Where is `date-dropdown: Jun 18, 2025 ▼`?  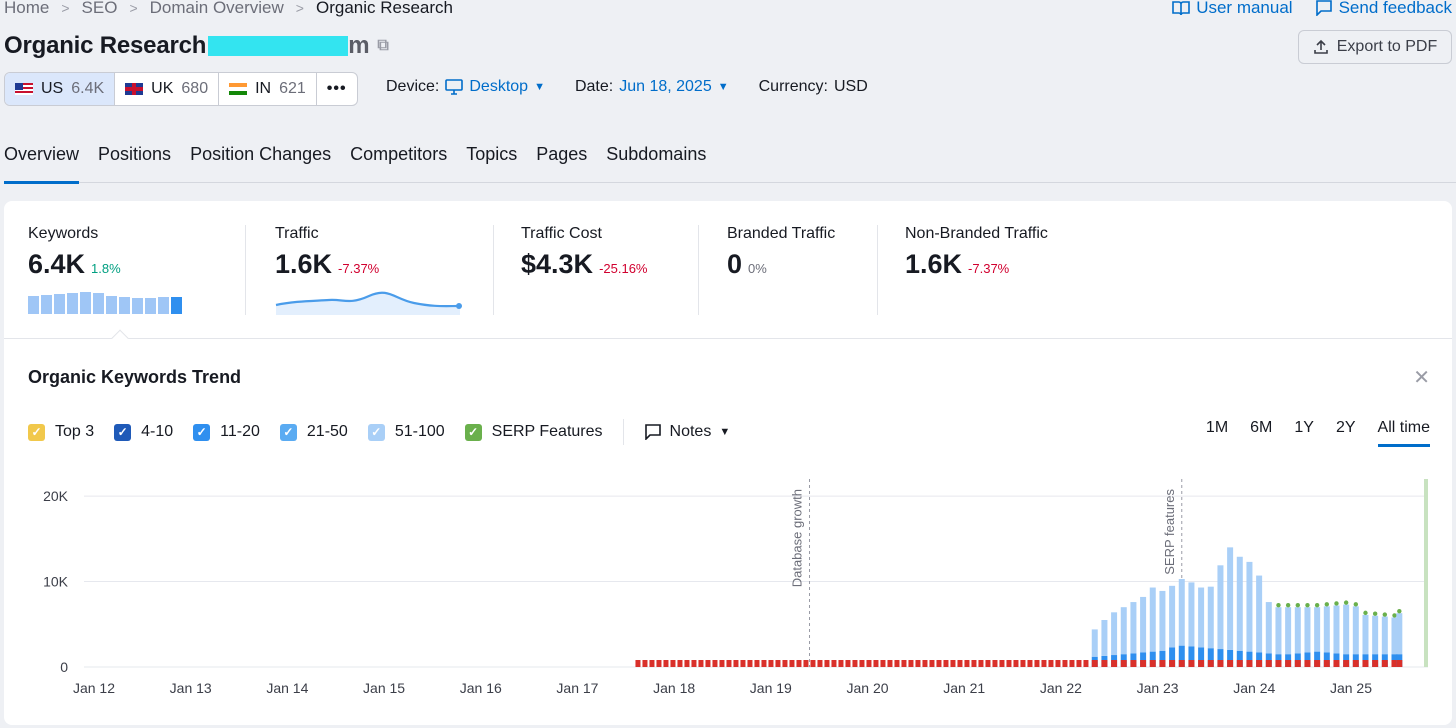
date-dropdown: Jun 18, 2025 ▼ is located at coordinates (673, 87).